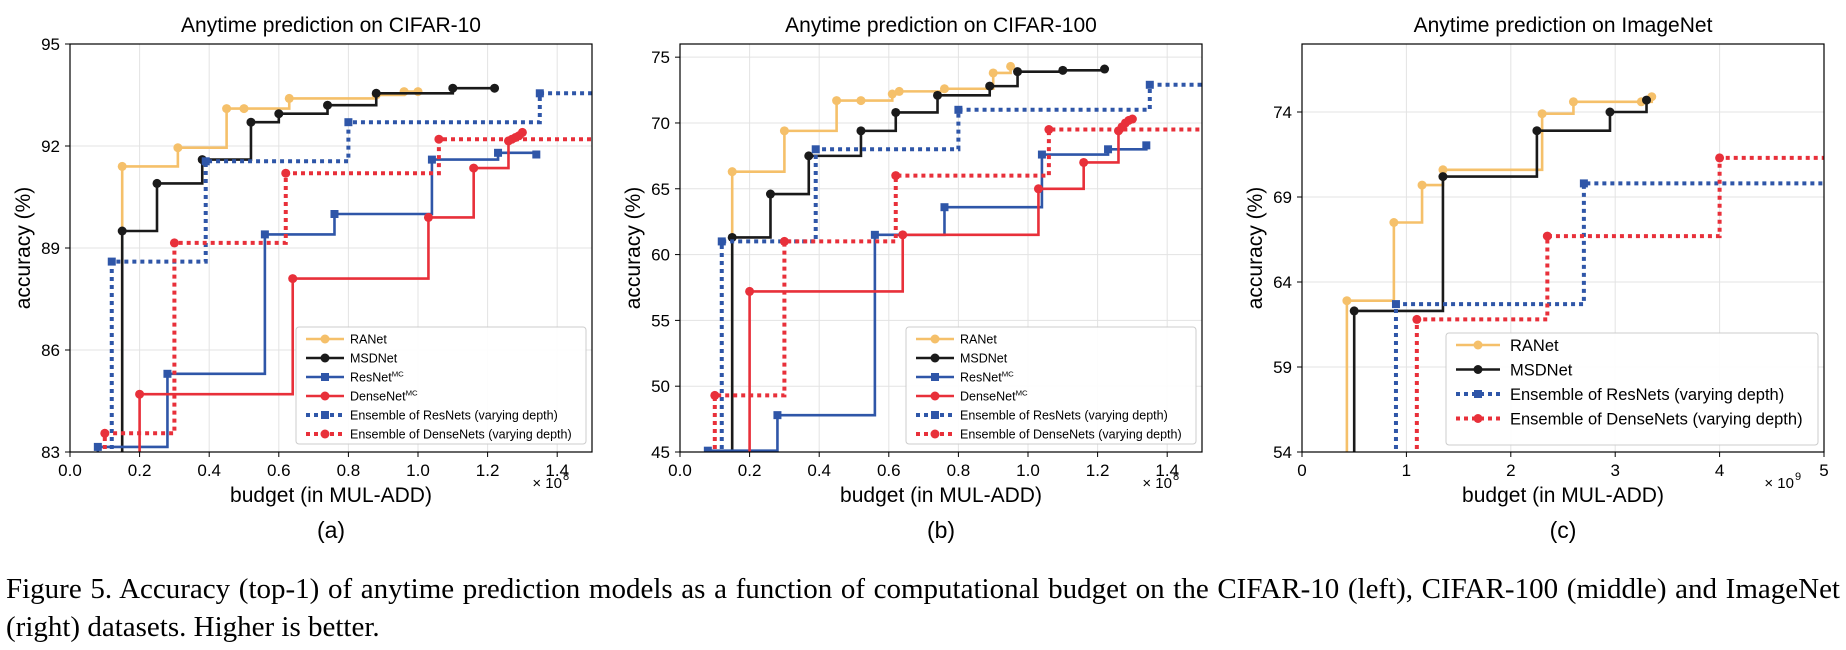 This screenshot has height=650, width=1846. I want to click on y-tick-label: 50, so click(660, 386).